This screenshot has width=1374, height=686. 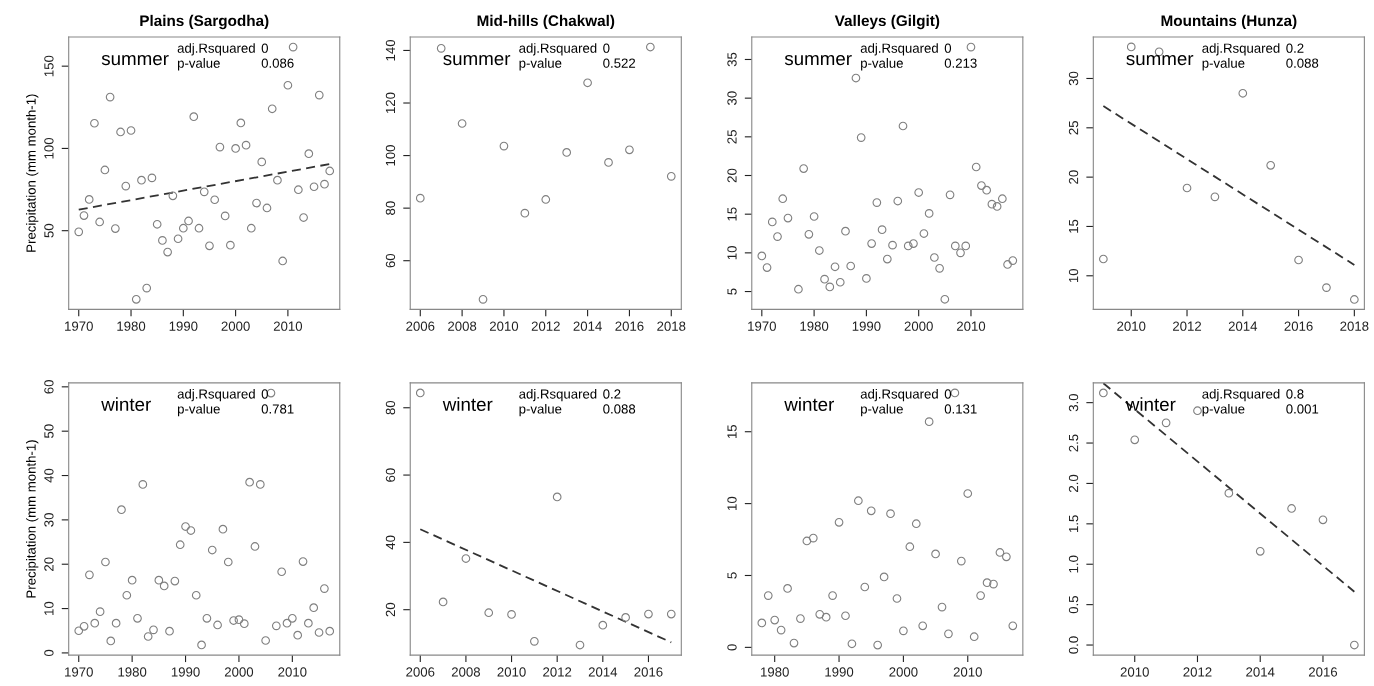 I want to click on annotation: 0.522, so click(x=619, y=63).